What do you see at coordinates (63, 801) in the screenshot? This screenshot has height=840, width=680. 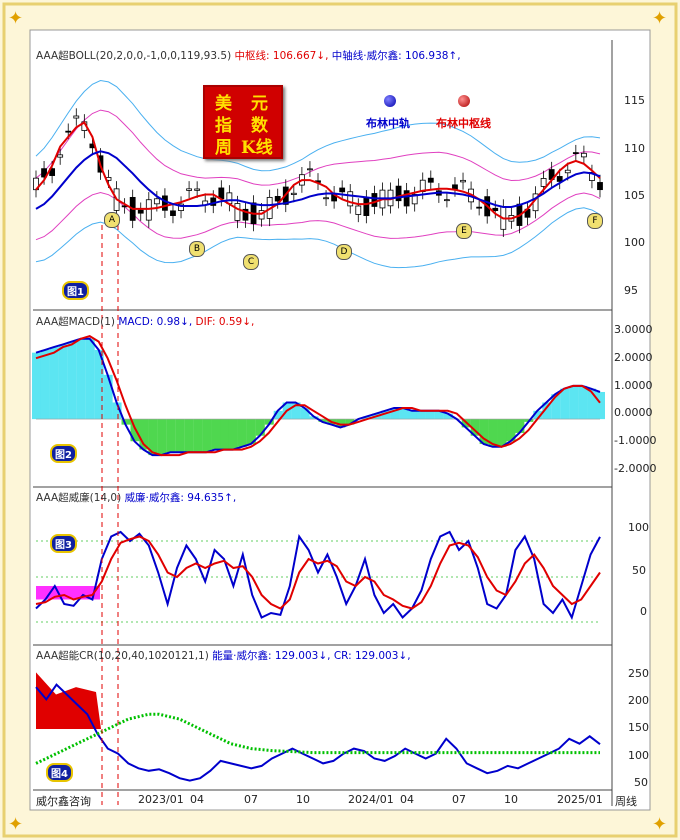 I see `footer-brand: 威尔鑫咨询` at bounding box center [63, 801].